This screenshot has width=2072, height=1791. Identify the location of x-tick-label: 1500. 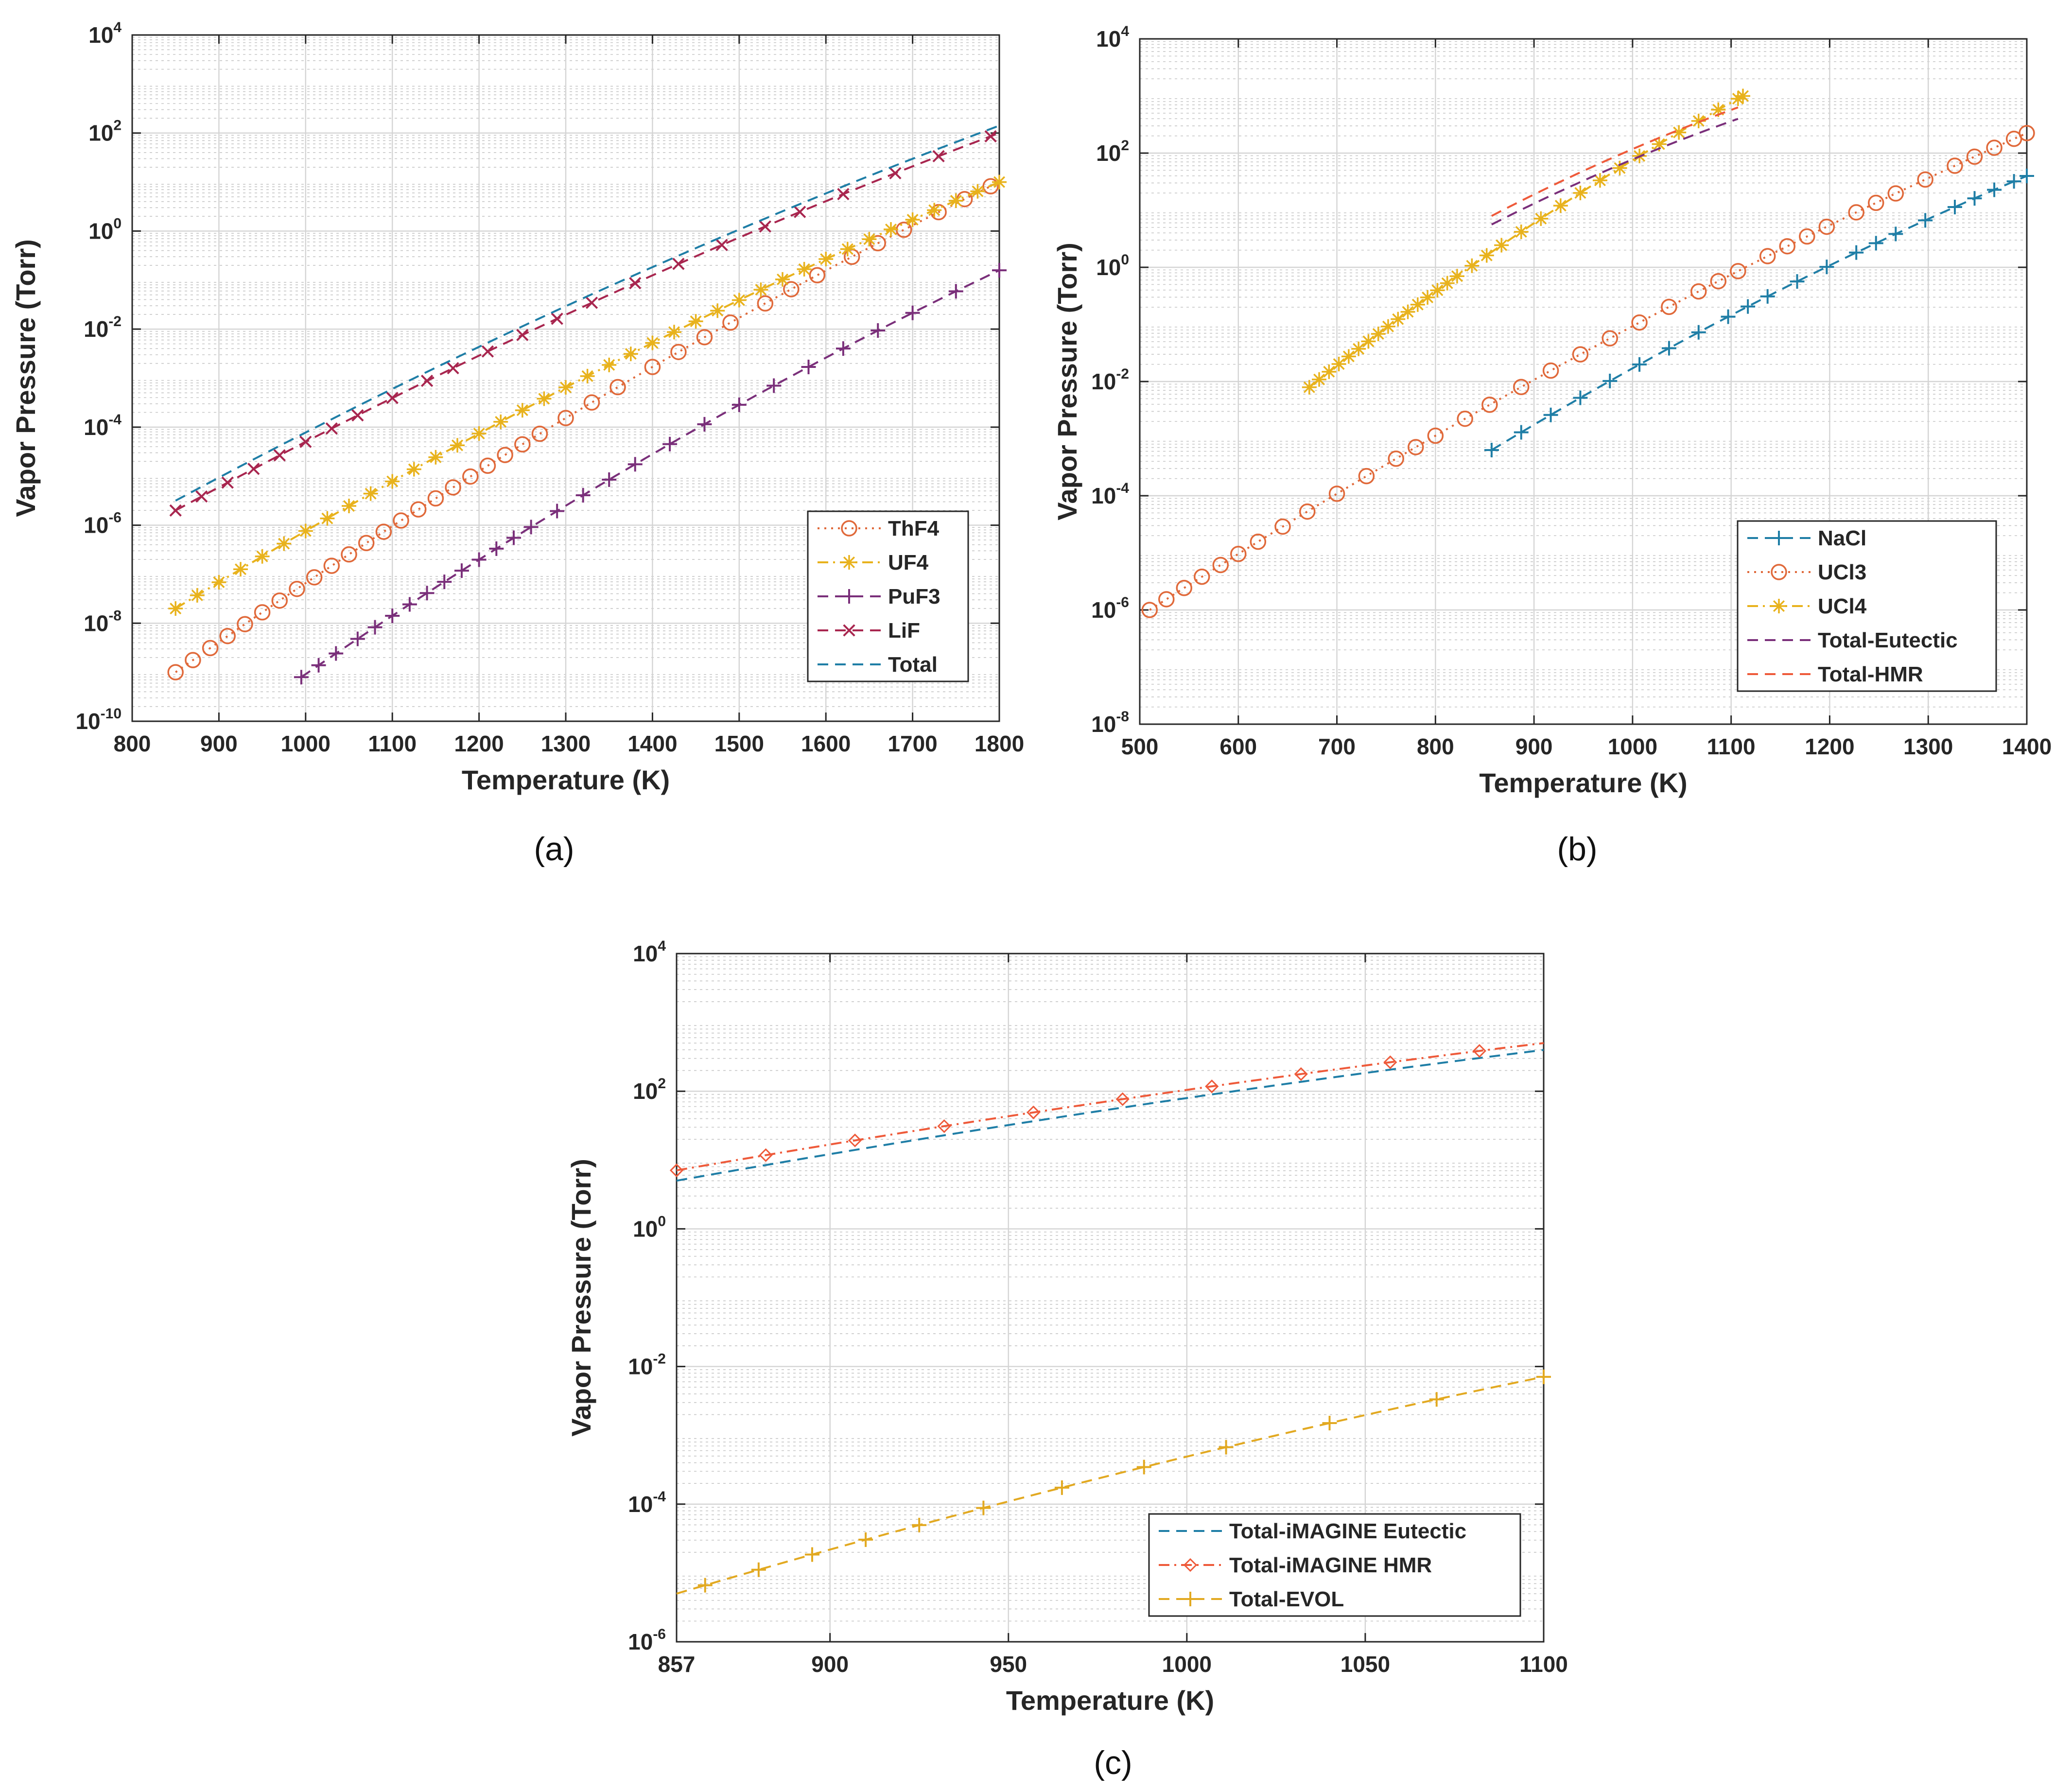
(739, 743).